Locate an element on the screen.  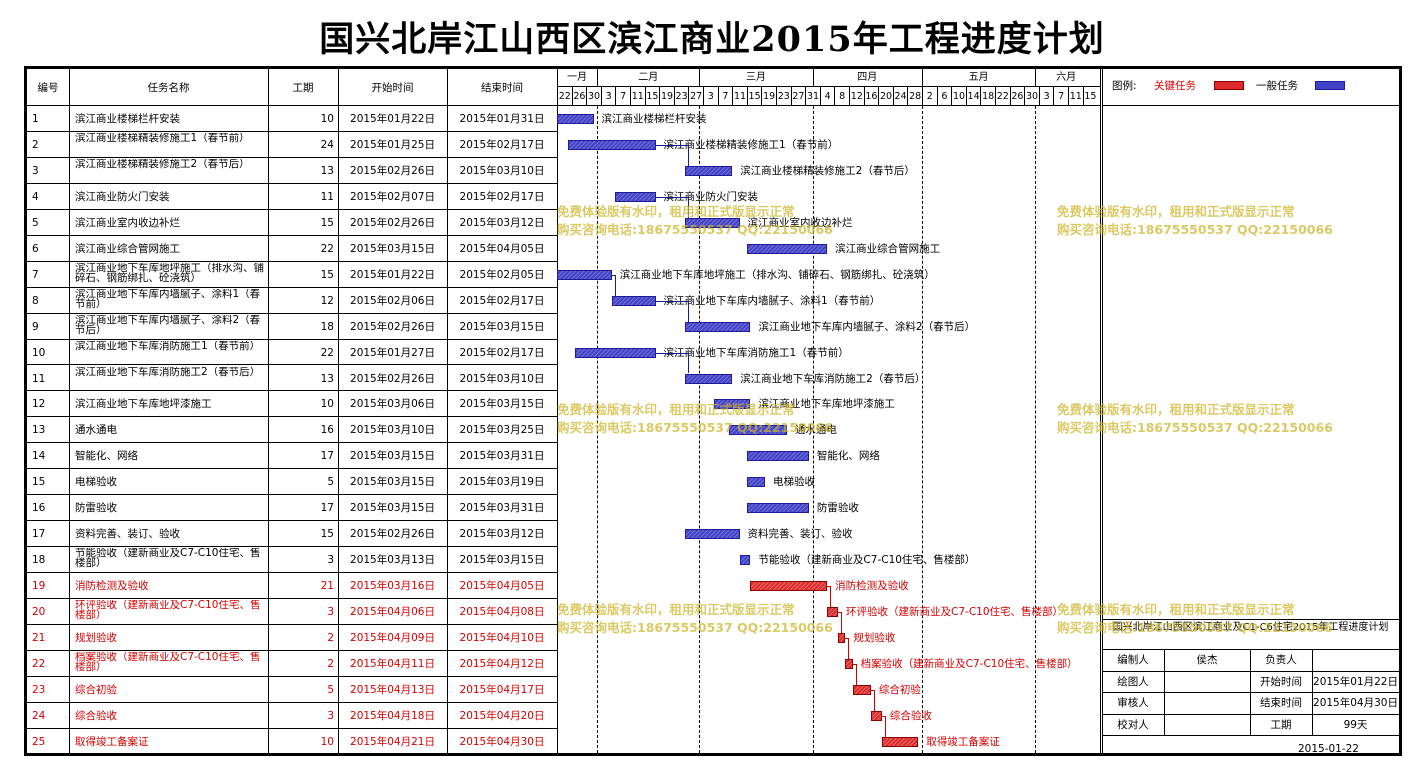
table-cell-duration: 5 is located at coordinates (330, 482).